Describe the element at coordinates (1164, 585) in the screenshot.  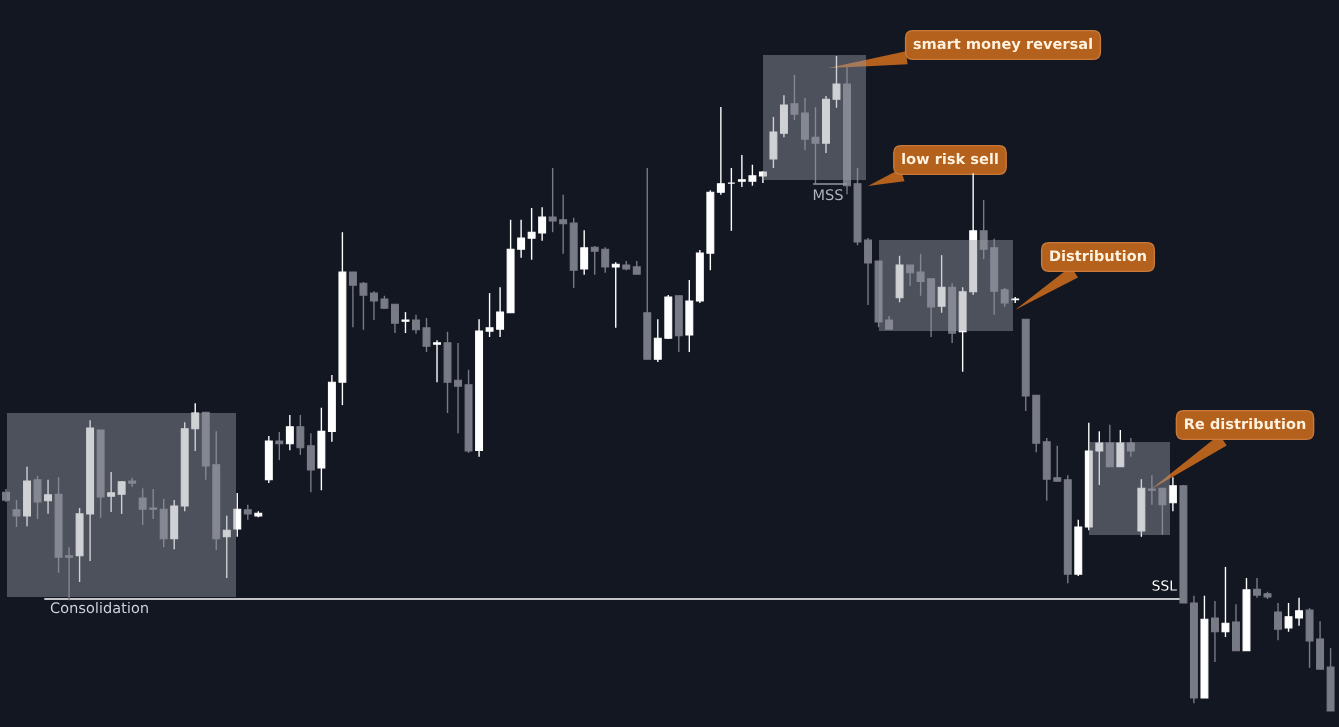
I see `ref-line-label: SSL` at that location.